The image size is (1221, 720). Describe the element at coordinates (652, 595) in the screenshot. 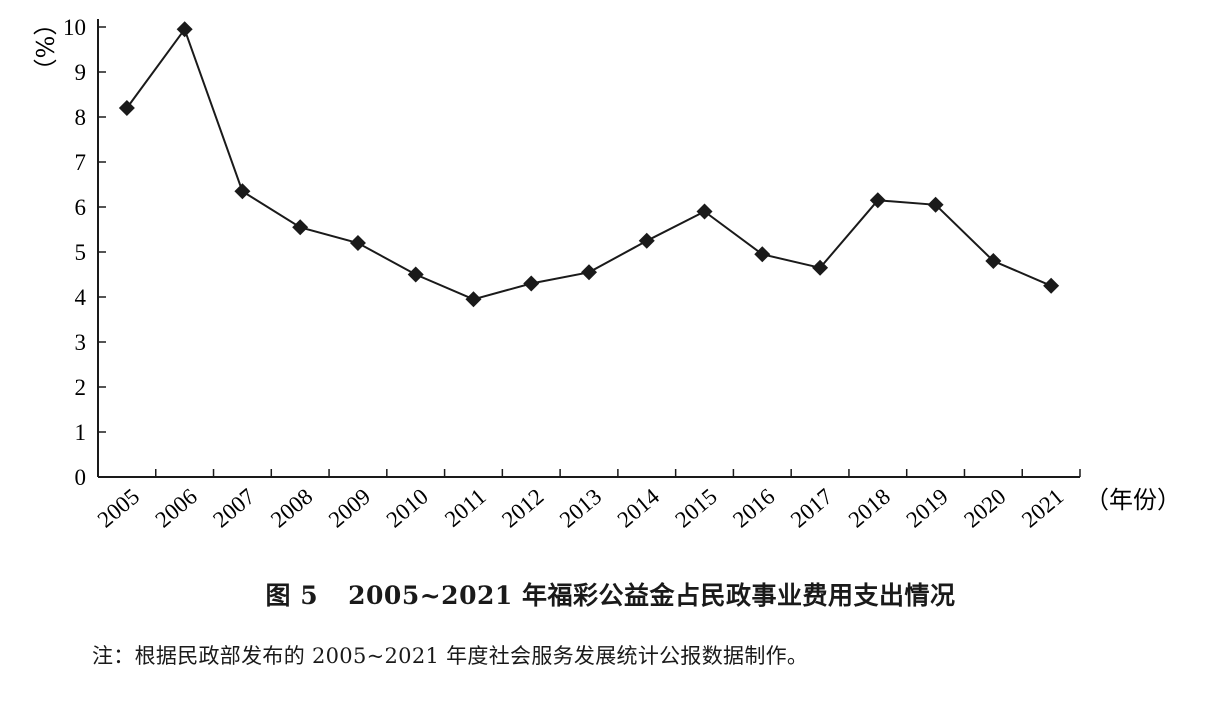

I see `figure-title: 2005~2021 年福彩公益金占民政事业费用支出情况` at that location.